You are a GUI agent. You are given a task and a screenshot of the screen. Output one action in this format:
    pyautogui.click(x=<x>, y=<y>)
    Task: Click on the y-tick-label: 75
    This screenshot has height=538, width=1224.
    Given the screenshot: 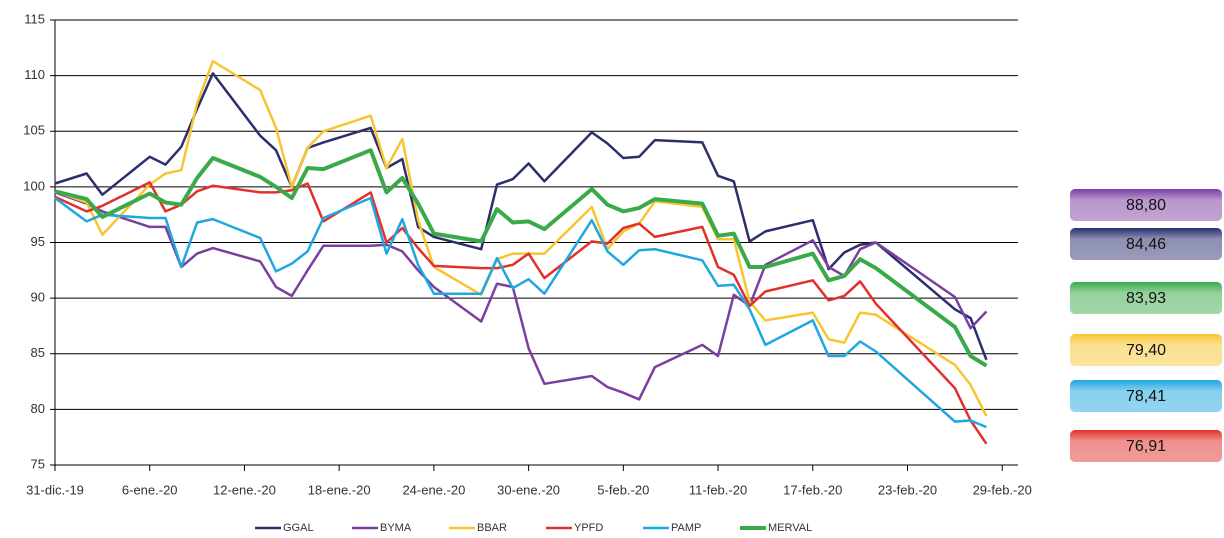 What is the action you would take?
    pyautogui.click(x=38, y=463)
    